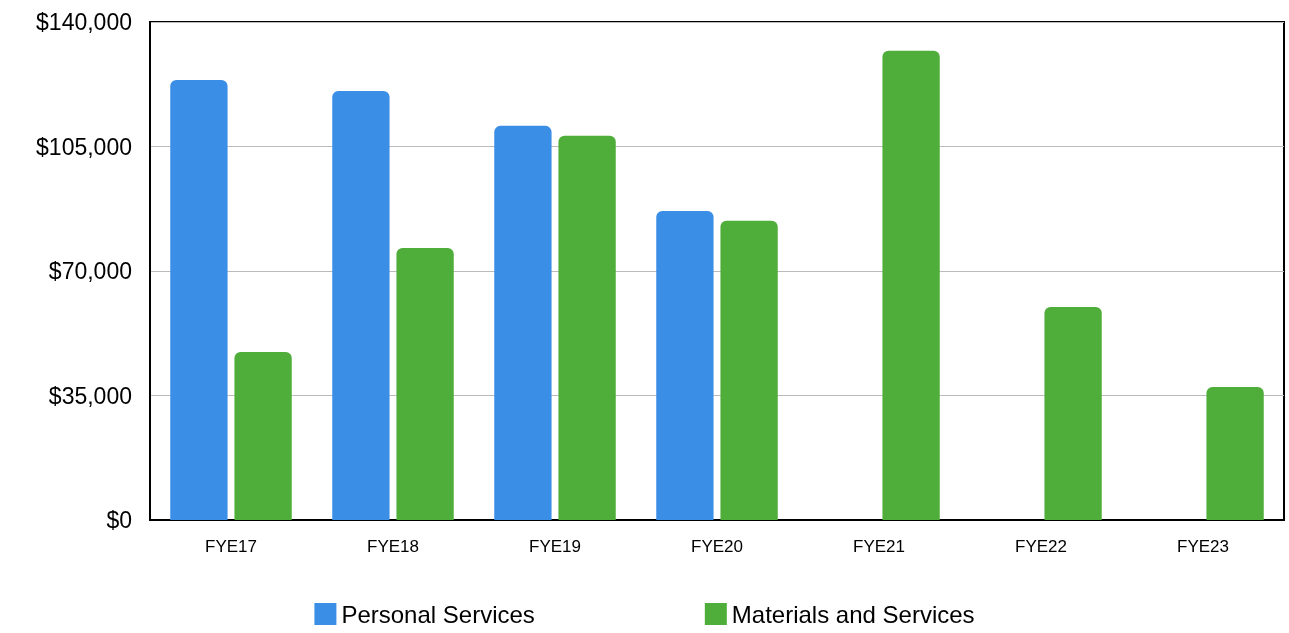  What do you see at coordinates (555, 546) in the screenshot?
I see `x-tick-label: FYE19` at bounding box center [555, 546].